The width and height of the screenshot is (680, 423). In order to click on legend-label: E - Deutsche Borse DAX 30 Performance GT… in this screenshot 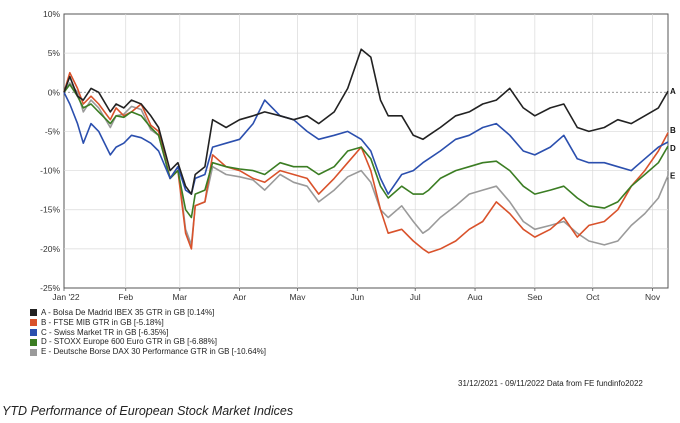, I will do `click(153, 352)`.